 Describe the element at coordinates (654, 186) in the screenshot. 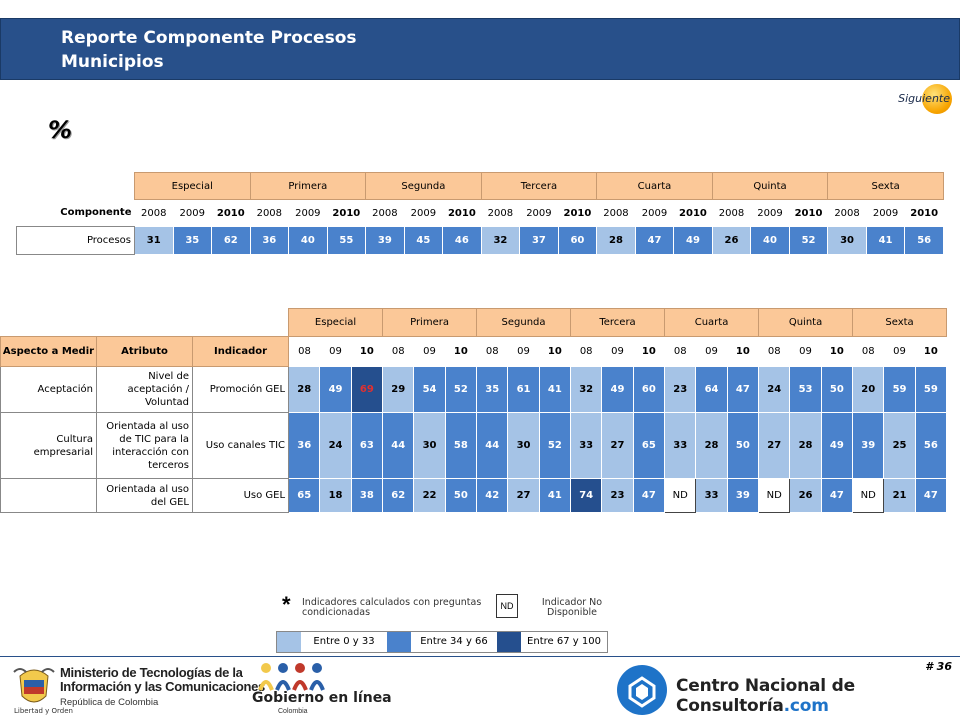

I see `t1-category-header: Cuarta` at that location.